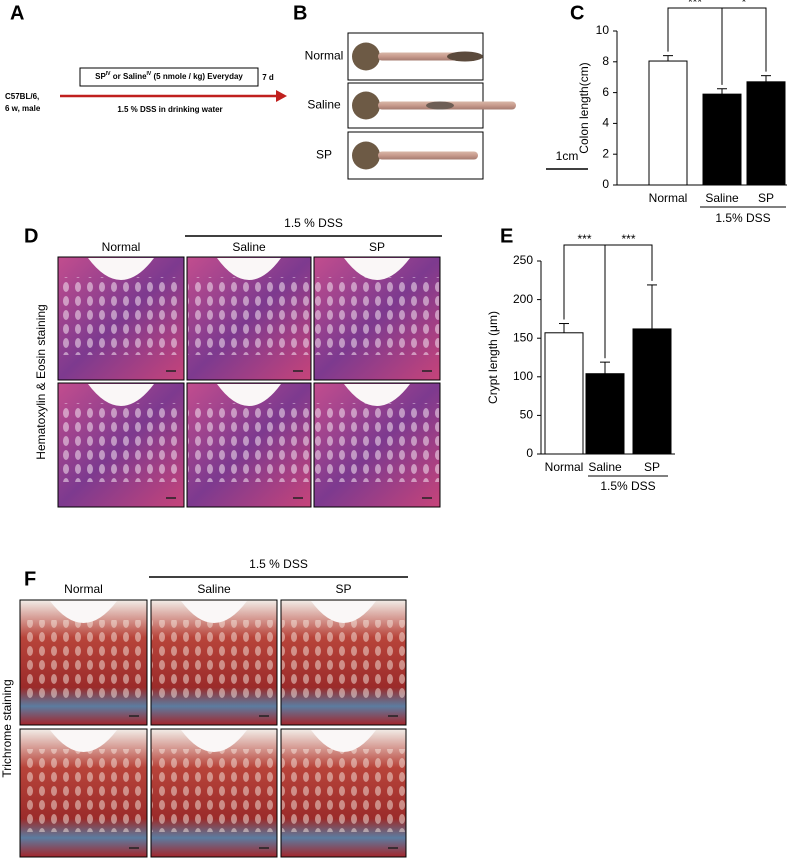 The width and height of the screenshot is (787, 864). What do you see at coordinates (744, 4) in the screenshot?
I see `significance-label: *` at bounding box center [744, 4].